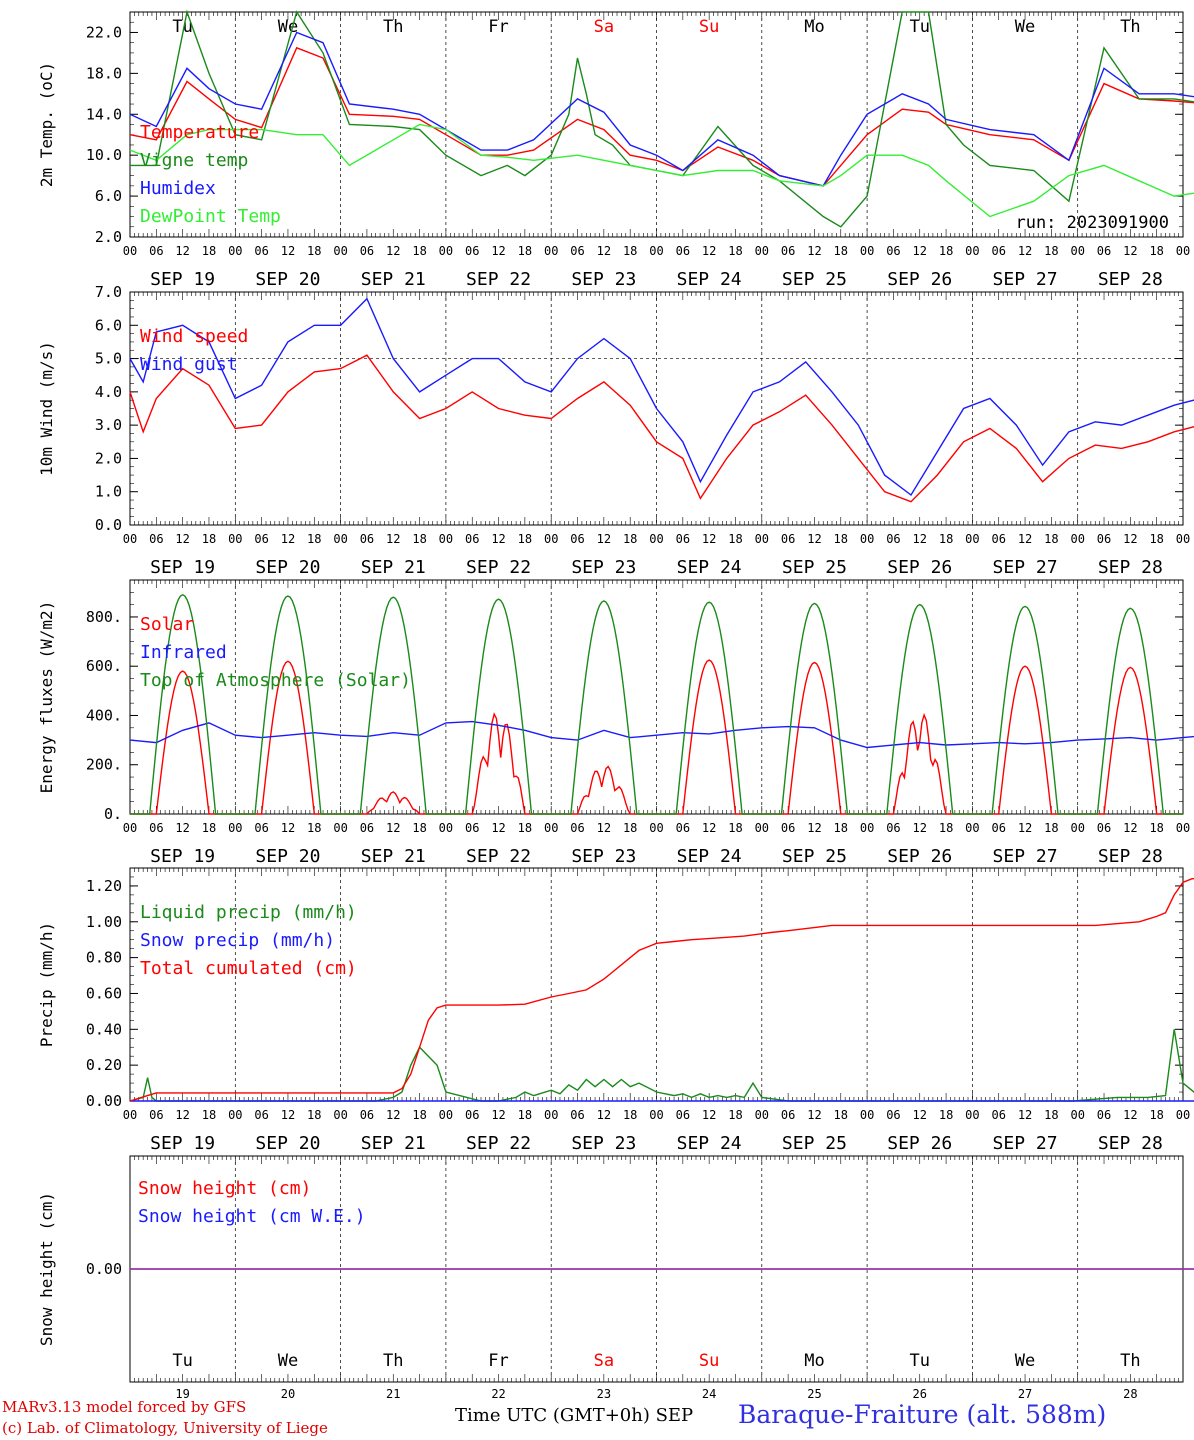 Image resolution: width=1194 pixels, height=1440 pixels. I want to click on series-line-total-cumulated-cm-, so click(661, 989).